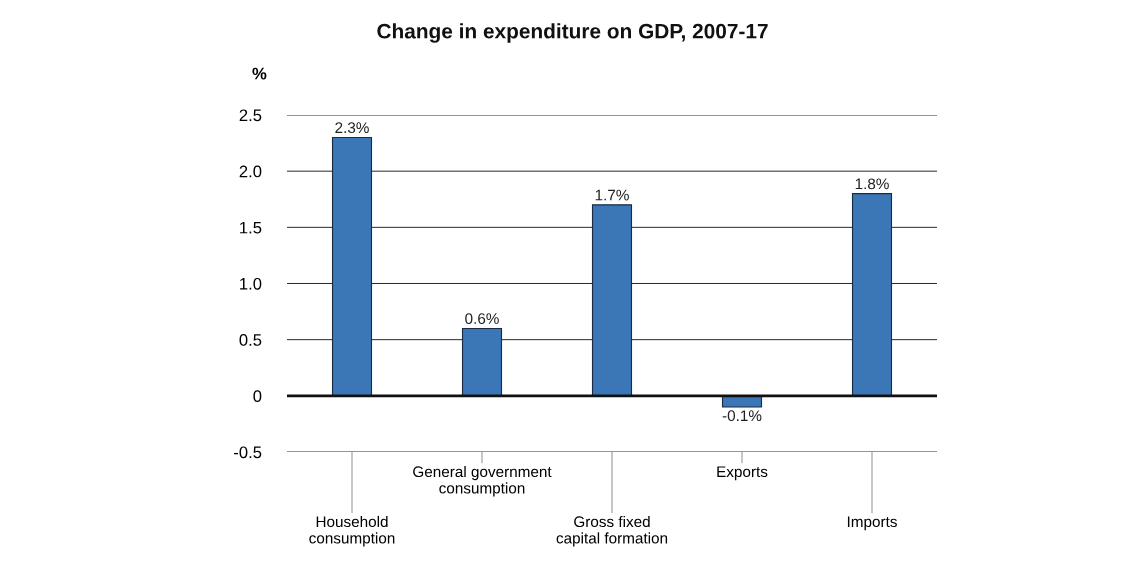  I want to click on y-tick-label: 0, so click(257, 396).